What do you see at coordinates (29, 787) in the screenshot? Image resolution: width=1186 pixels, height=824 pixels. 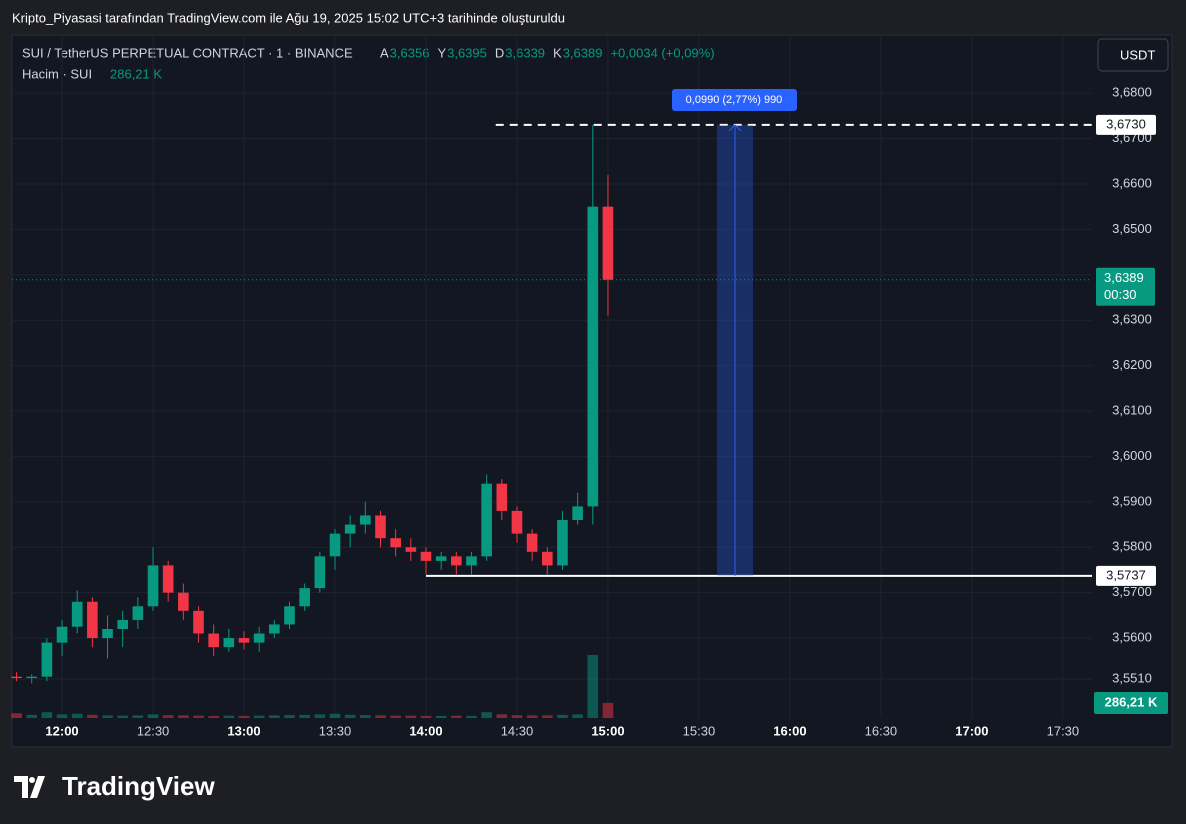 I see `brand-logo` at bounding box center [29, 787].